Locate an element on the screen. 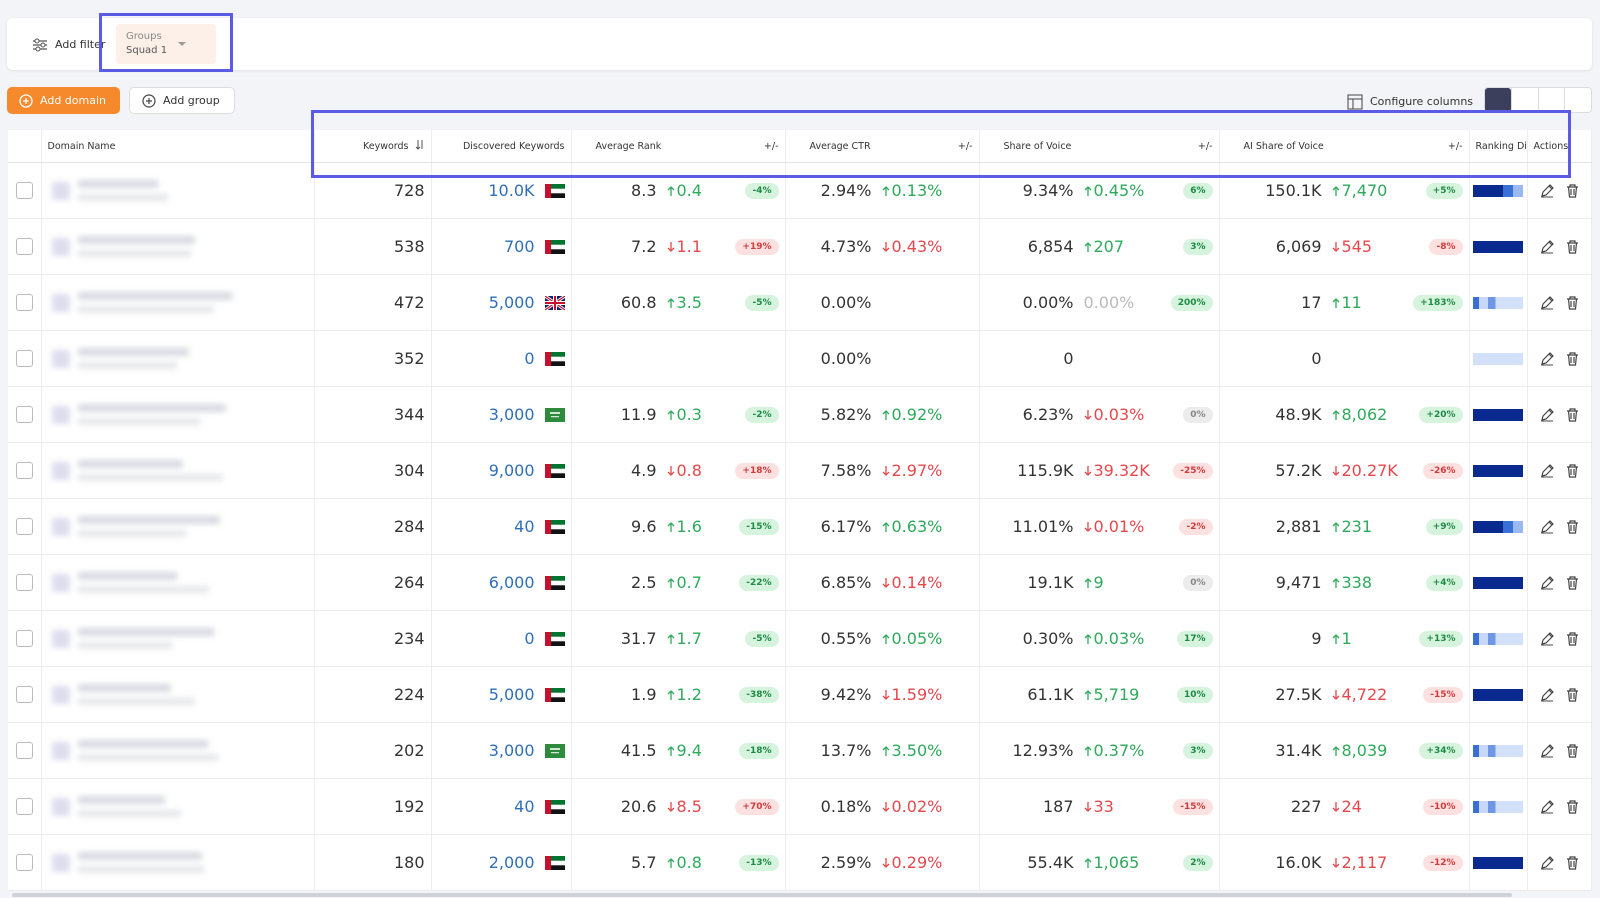 The width and height of the screenshot is (1600, 898). table-cell: 4.9 0.8 +18% is located at coordinates (678, 470).